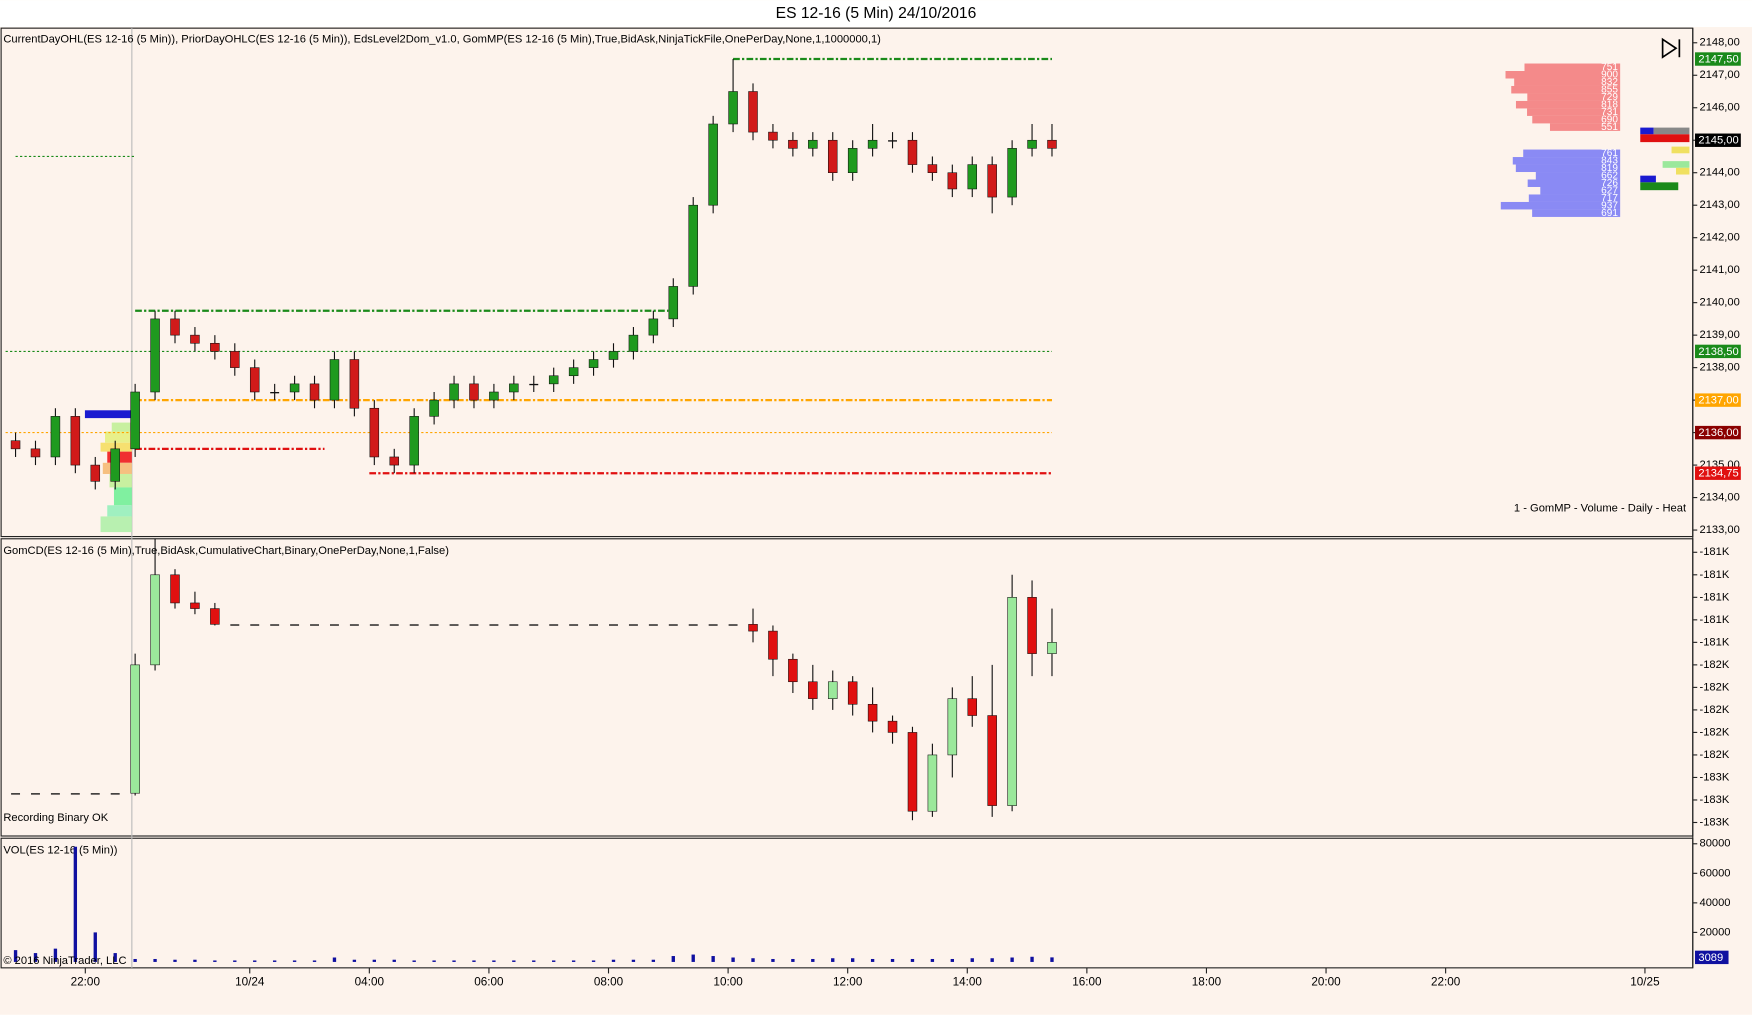 This screenshot has height=1015, width=1752. I want to click on price-tag-label: 2147,50, so click(1718, 60).